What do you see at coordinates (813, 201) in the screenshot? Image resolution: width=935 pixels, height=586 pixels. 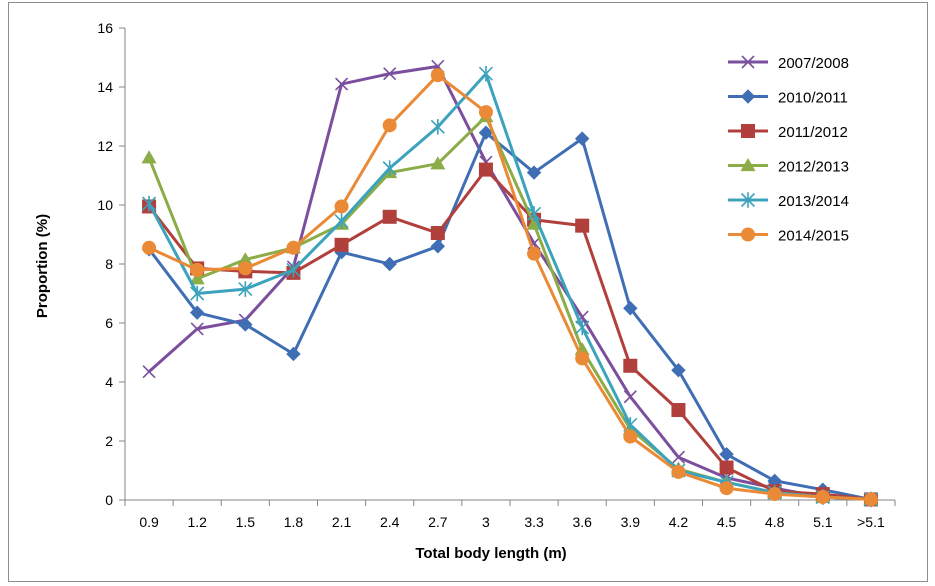 I see `legend-label: 2013/2014` at bounding box center [813, 201].